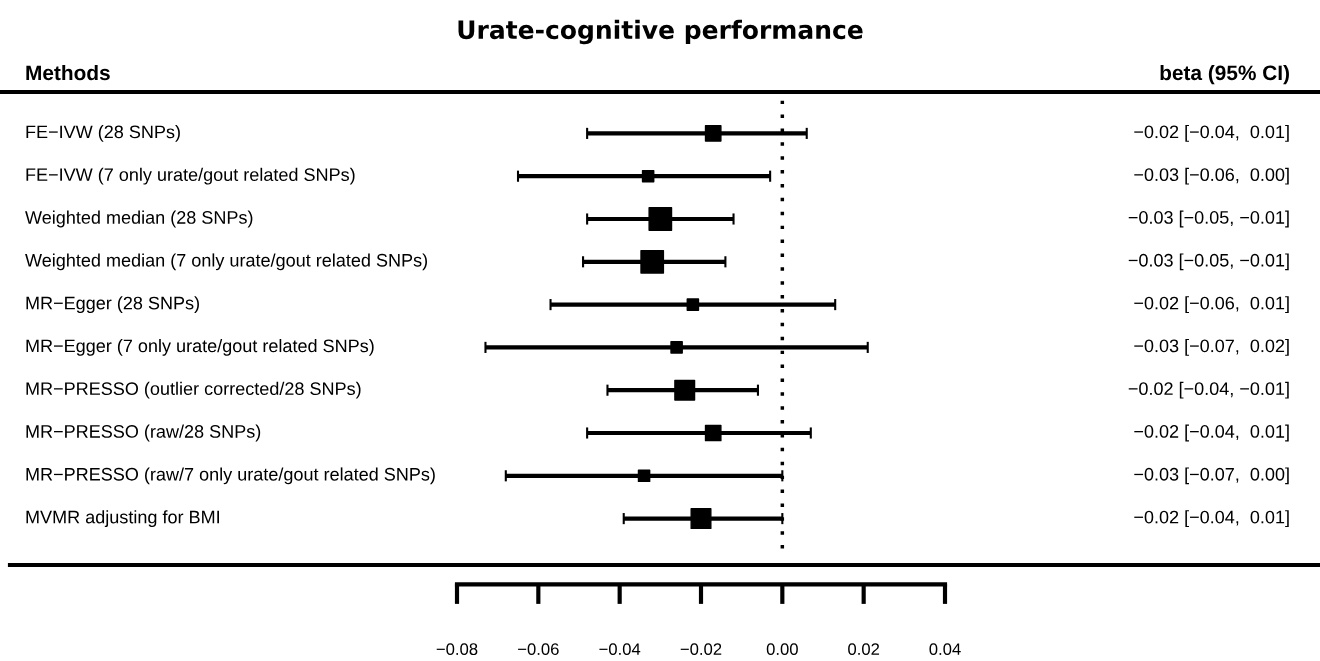 The width and height of the screenshot is (1320, 661). What do you see at coordinates (190, 176) in the screenshot?
I see `y-tick-label: FE−IVW (7 only urate/gout related SNPs)` at bounding box center [190, 176].